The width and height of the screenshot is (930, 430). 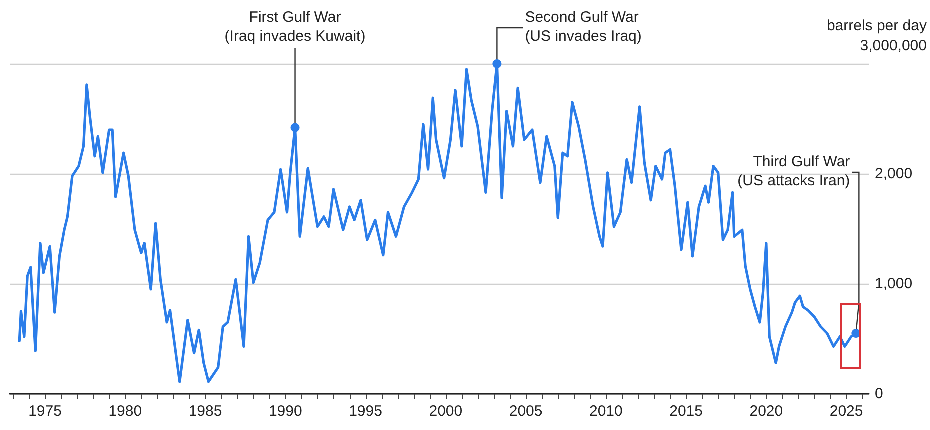 I want to click on x-tick-label: 1975, so click(x=45, y=411).